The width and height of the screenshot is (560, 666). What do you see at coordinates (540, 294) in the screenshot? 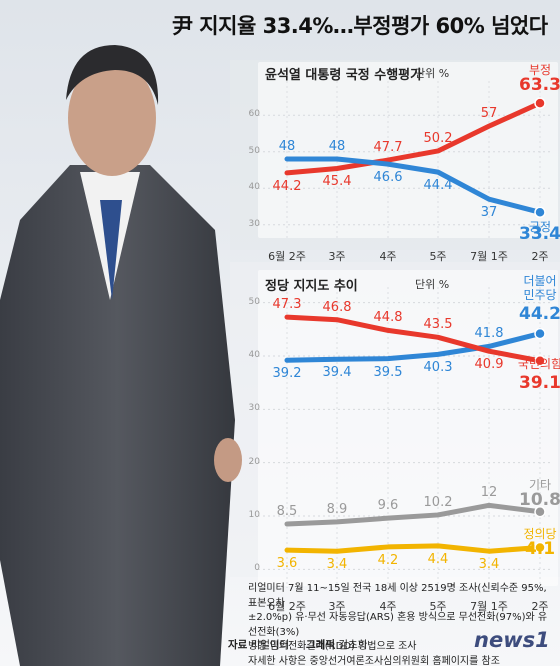
I see `series-name-line: 민주당` at bounding box center [540, 294].